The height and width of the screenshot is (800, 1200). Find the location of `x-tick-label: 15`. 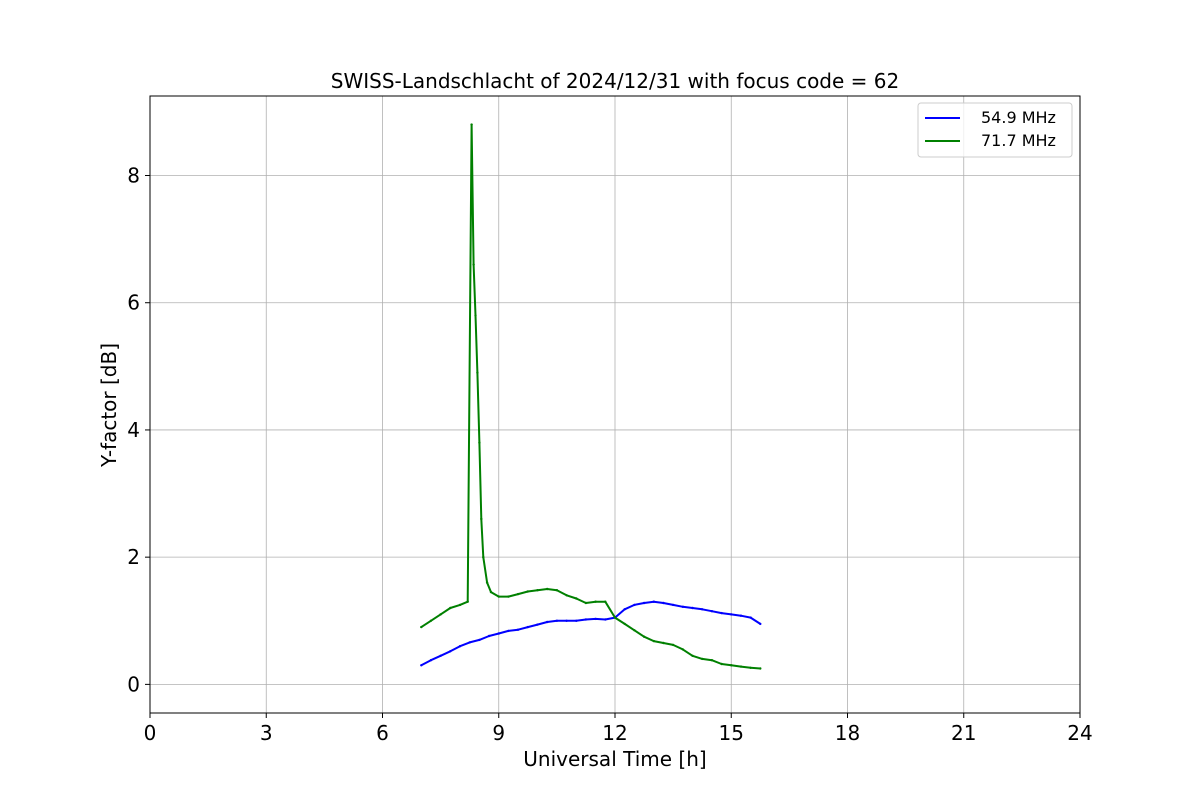

x-tick-label: 15 is located at coordinates (731, 733).